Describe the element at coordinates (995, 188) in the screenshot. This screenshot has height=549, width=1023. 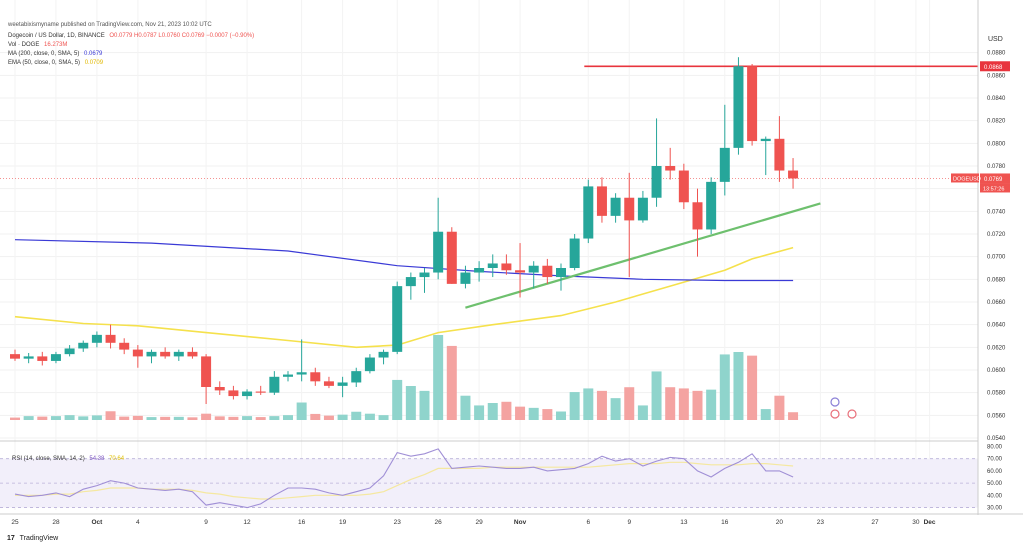
I see `countdown-label-box` at that location.